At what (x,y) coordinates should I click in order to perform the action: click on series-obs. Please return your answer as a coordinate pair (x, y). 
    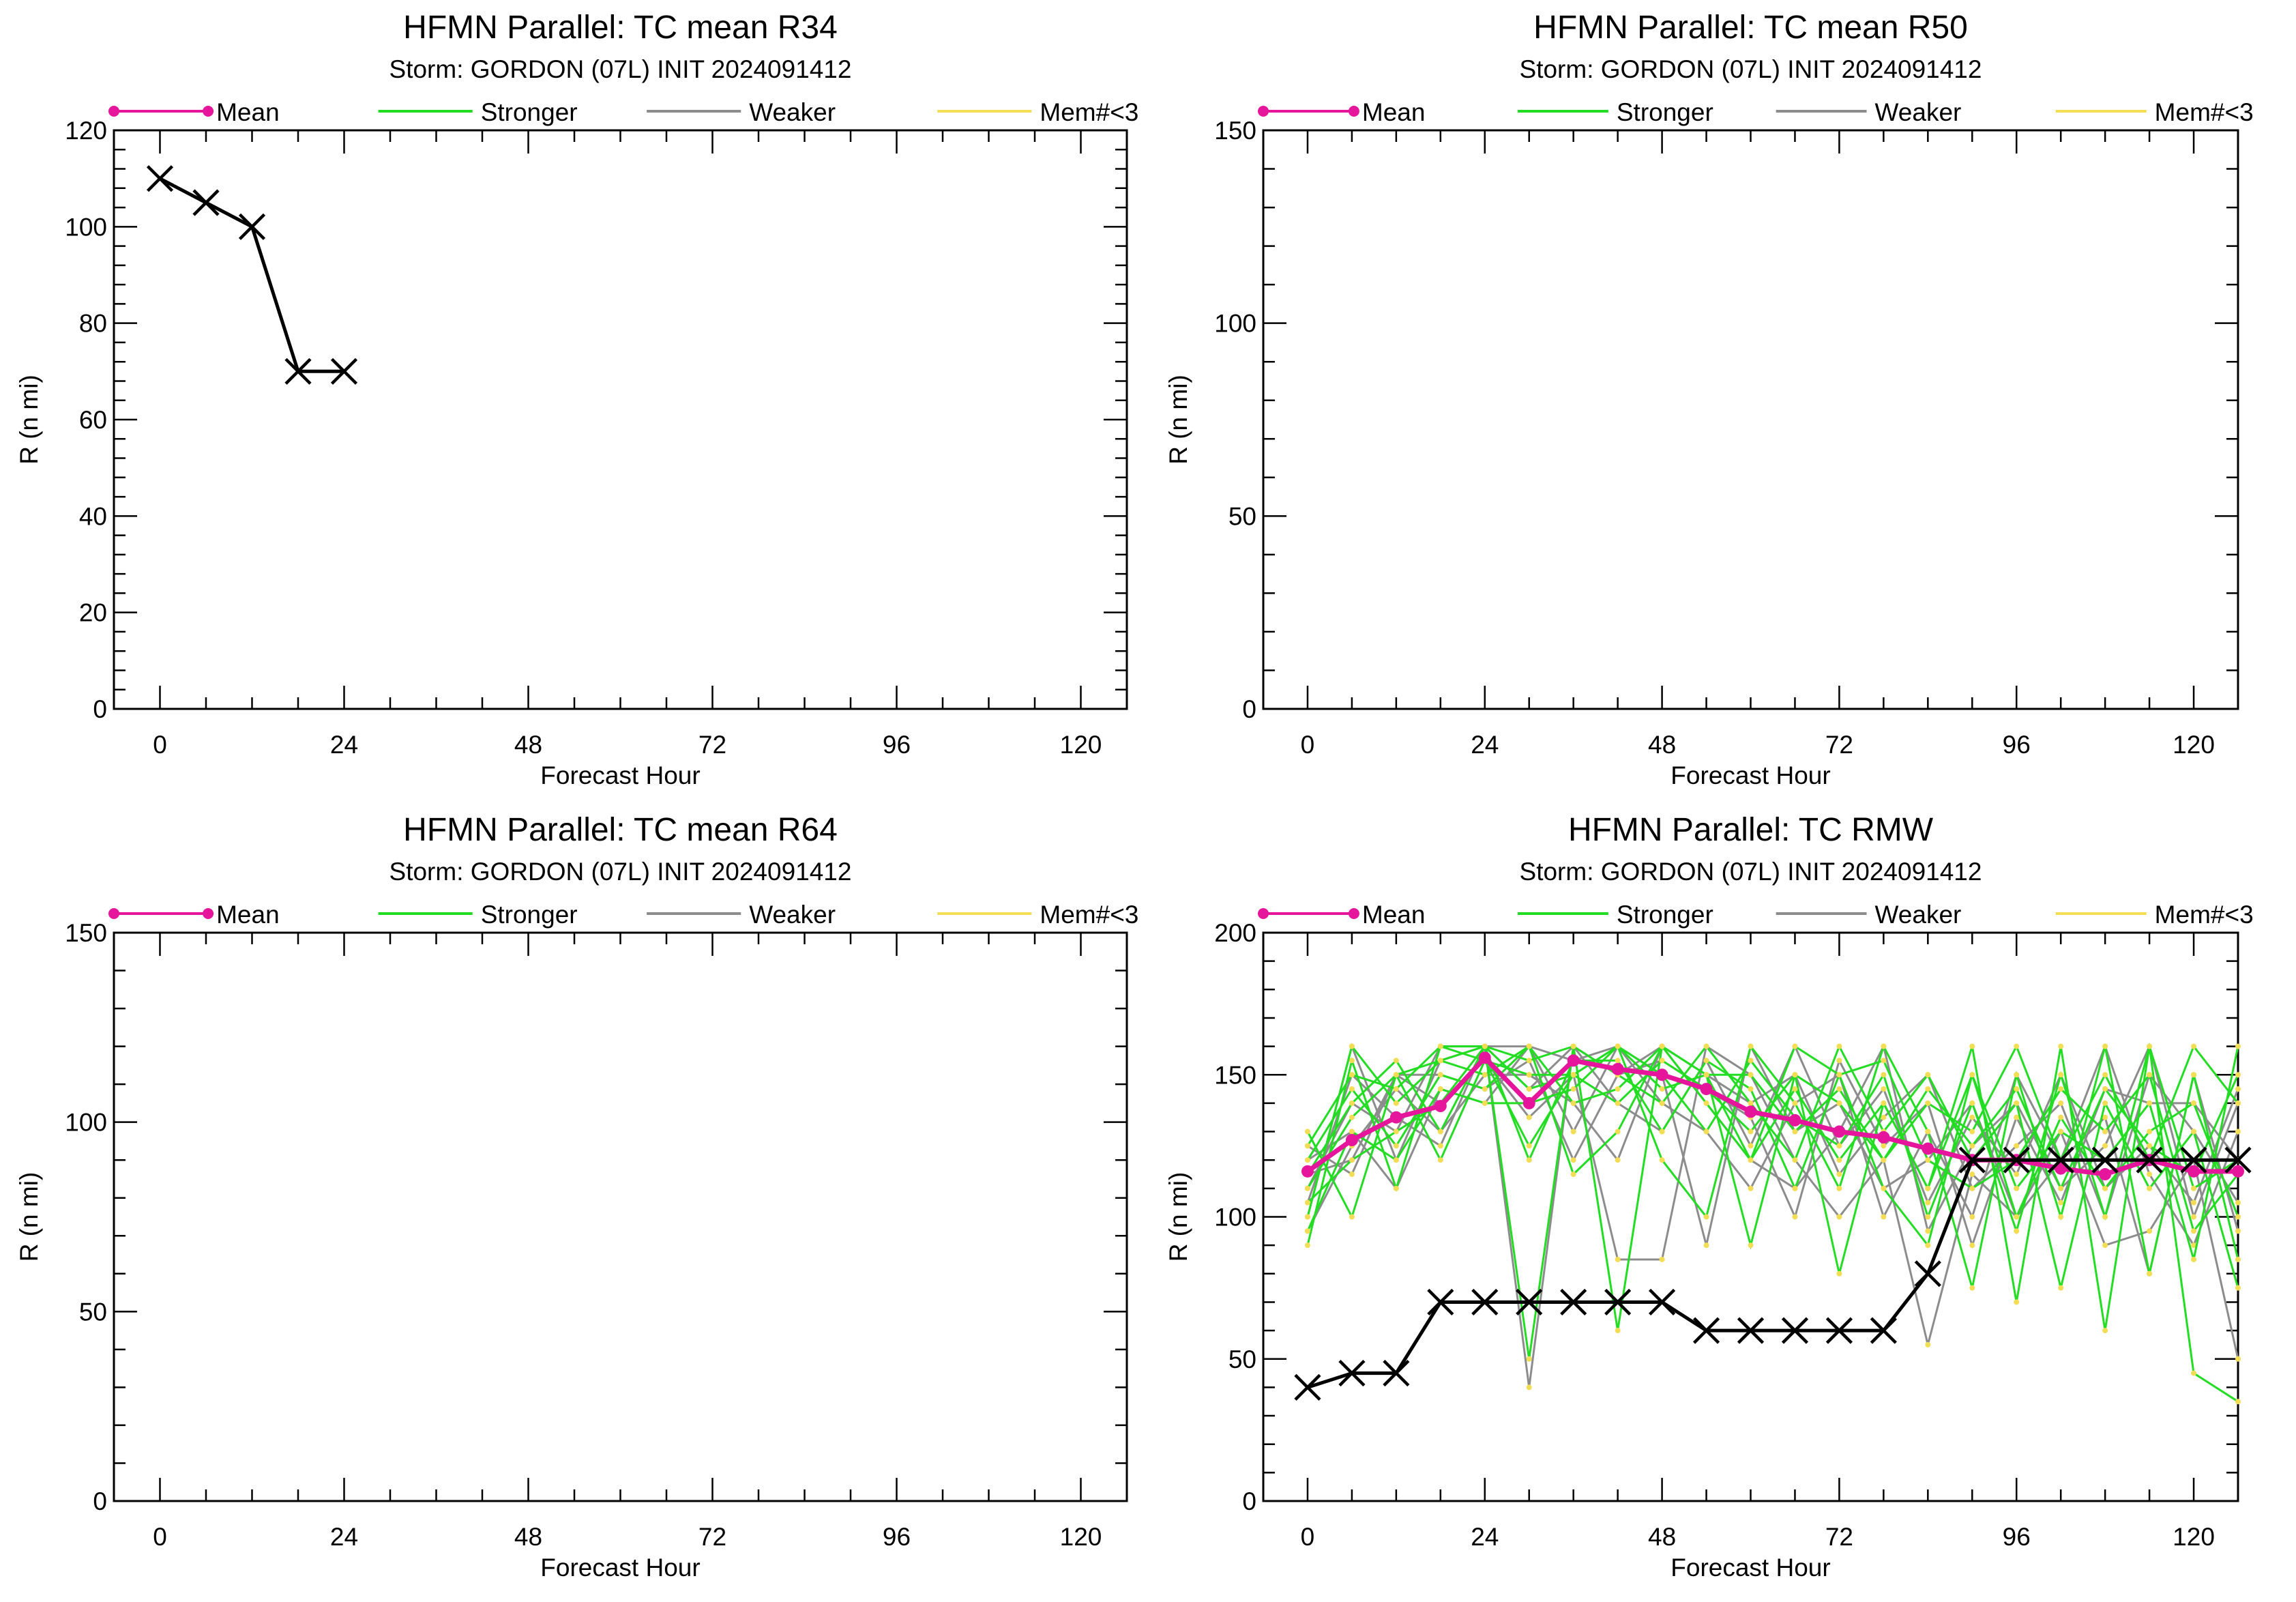
    Looking at the image, I should click on (252, 275).